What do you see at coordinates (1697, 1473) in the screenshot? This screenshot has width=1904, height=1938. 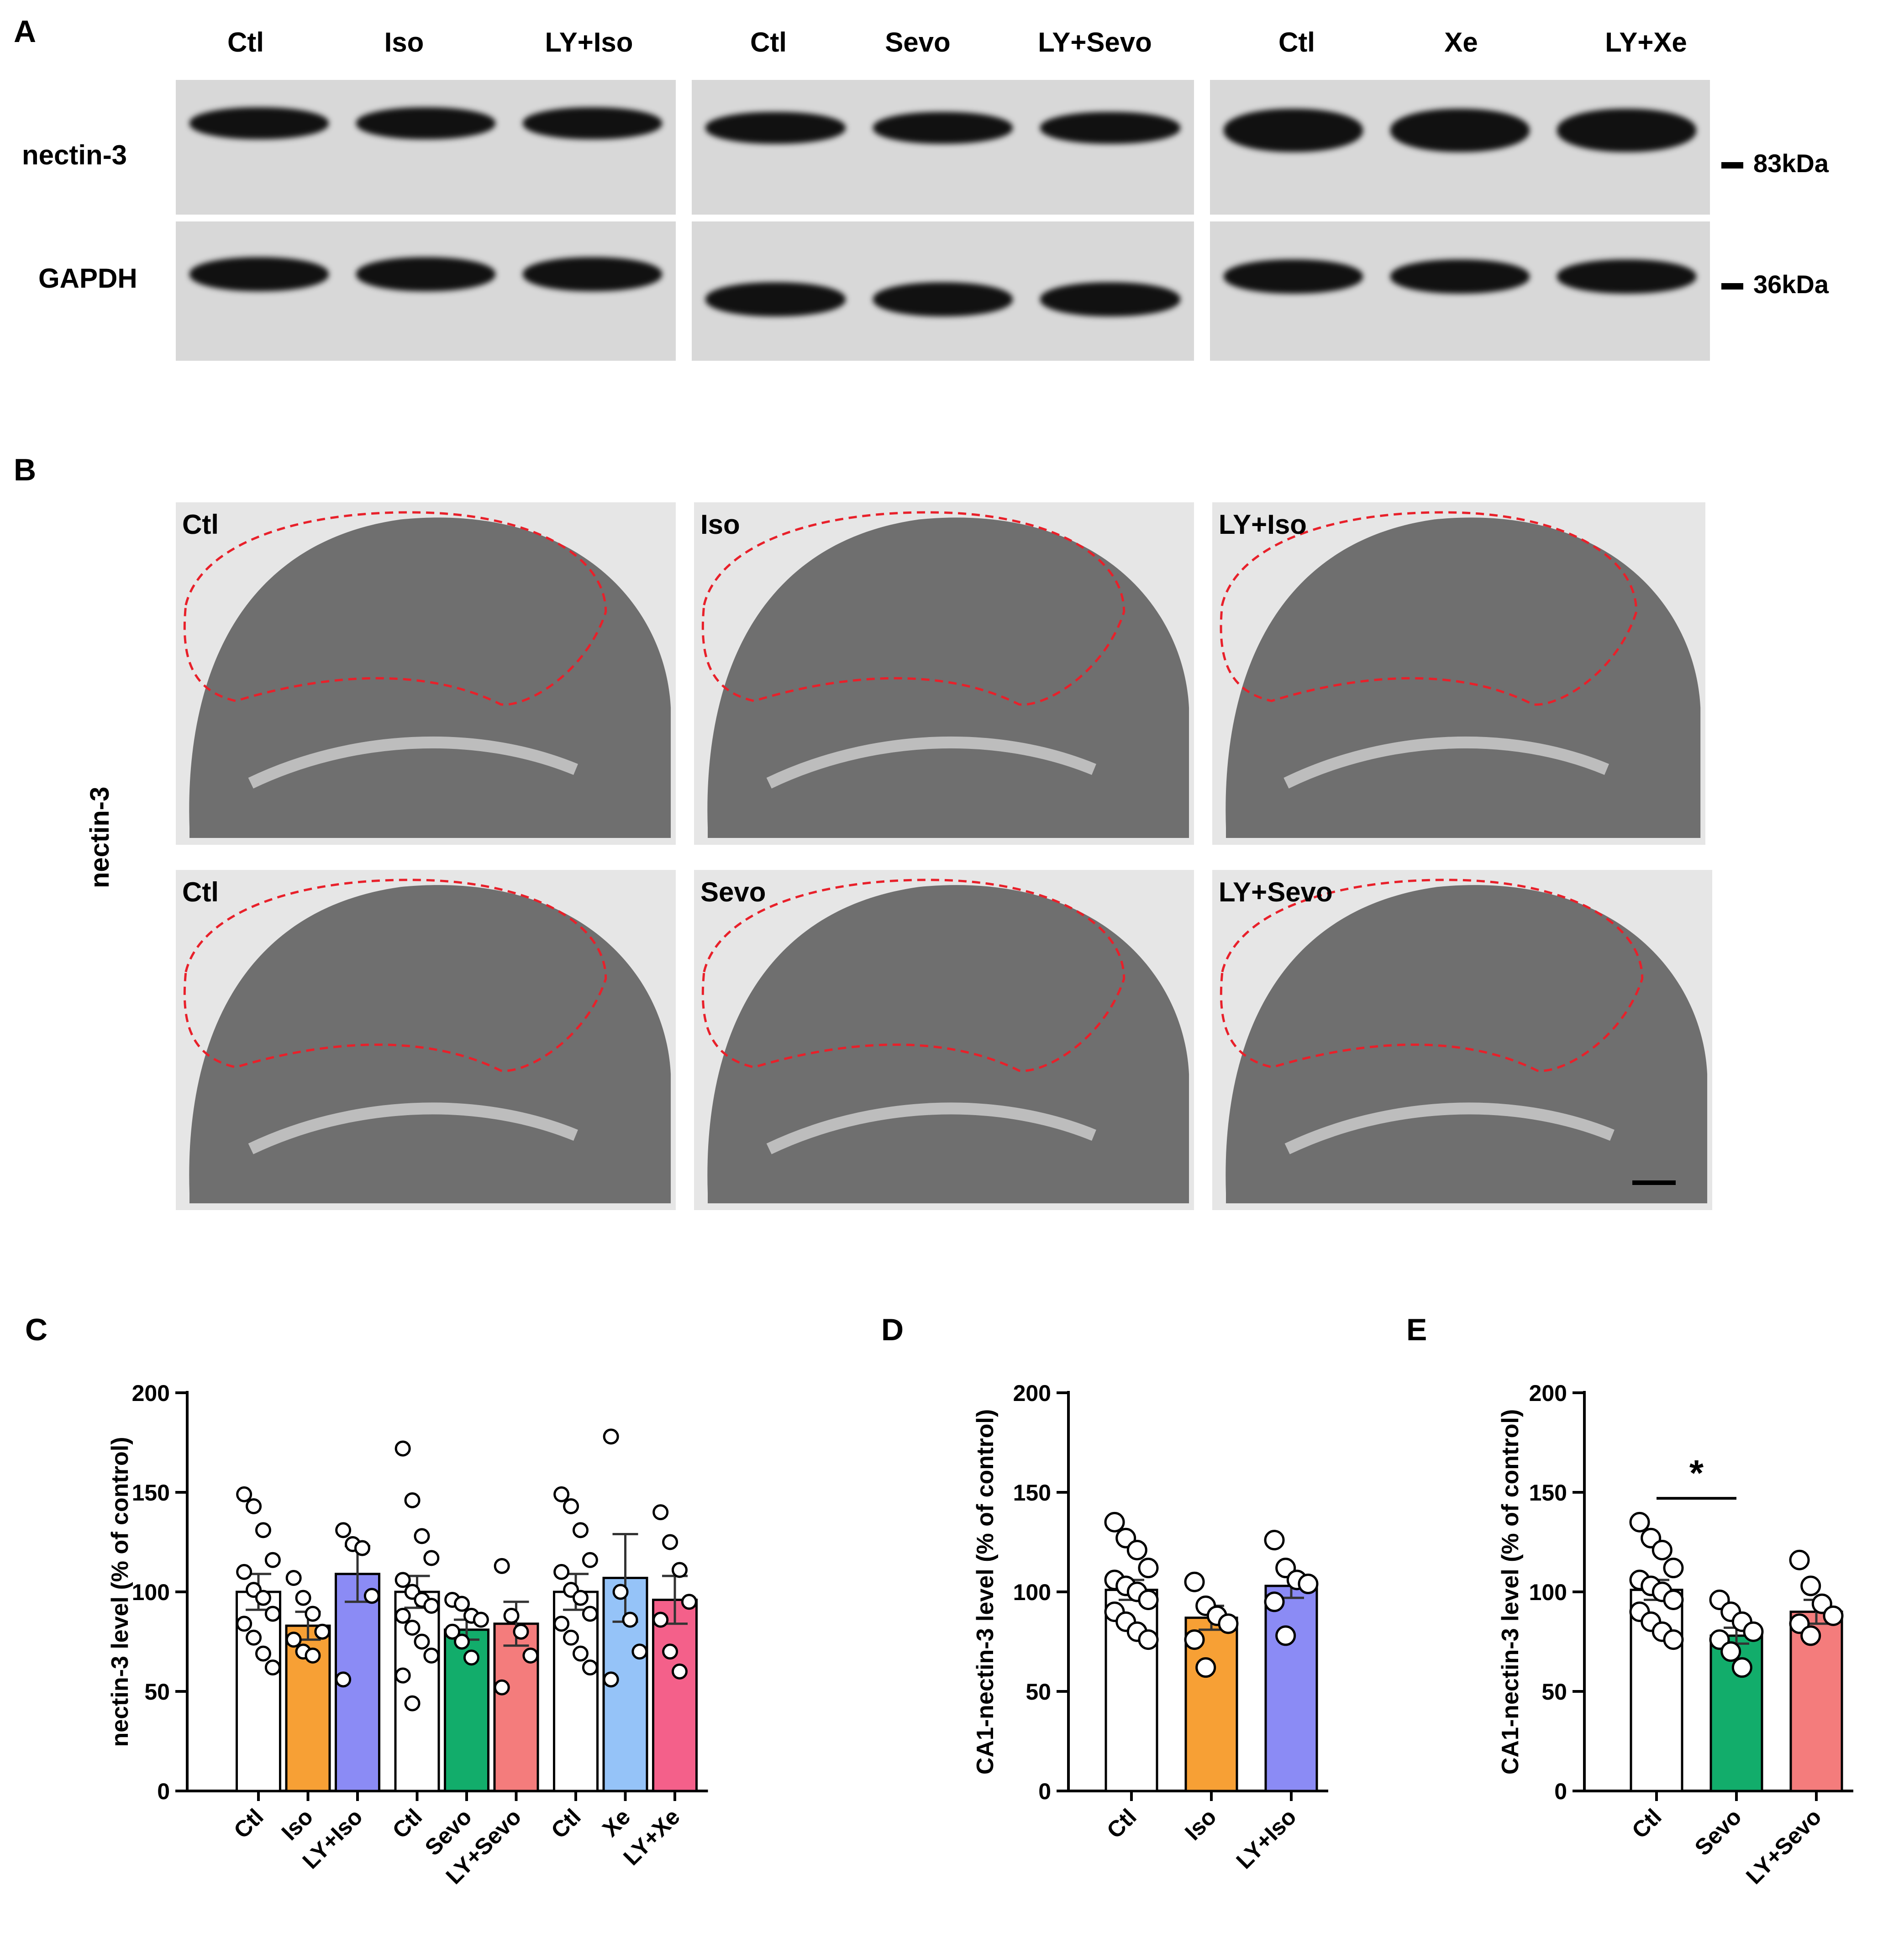 I see `significance-label: *` at bounding box center [1697, 1473].